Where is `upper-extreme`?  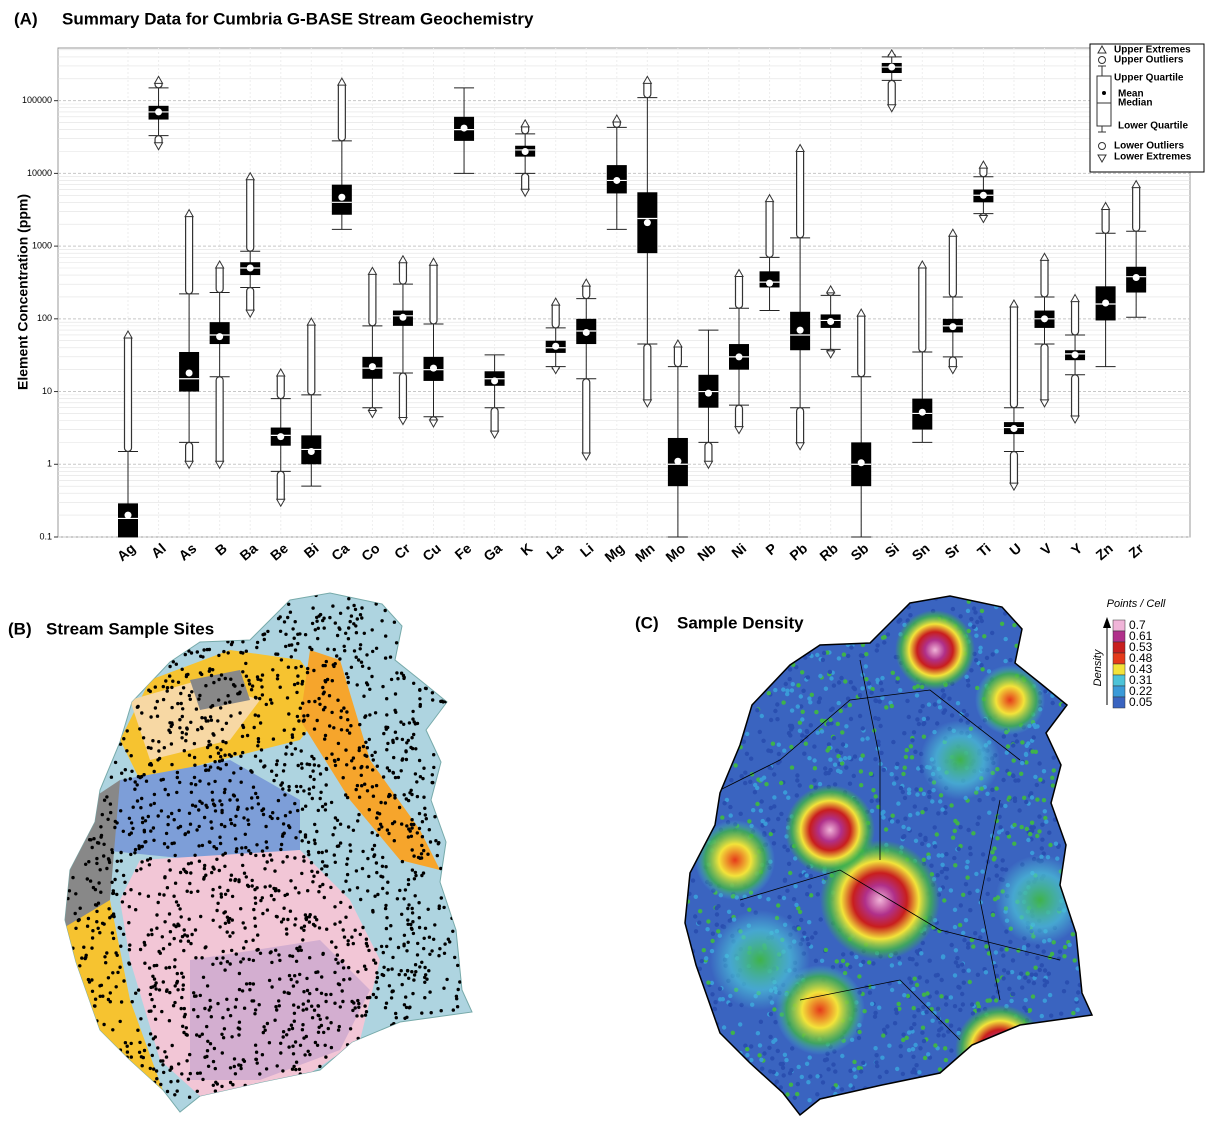
upper-extreme is located at coordinates (953, 232).